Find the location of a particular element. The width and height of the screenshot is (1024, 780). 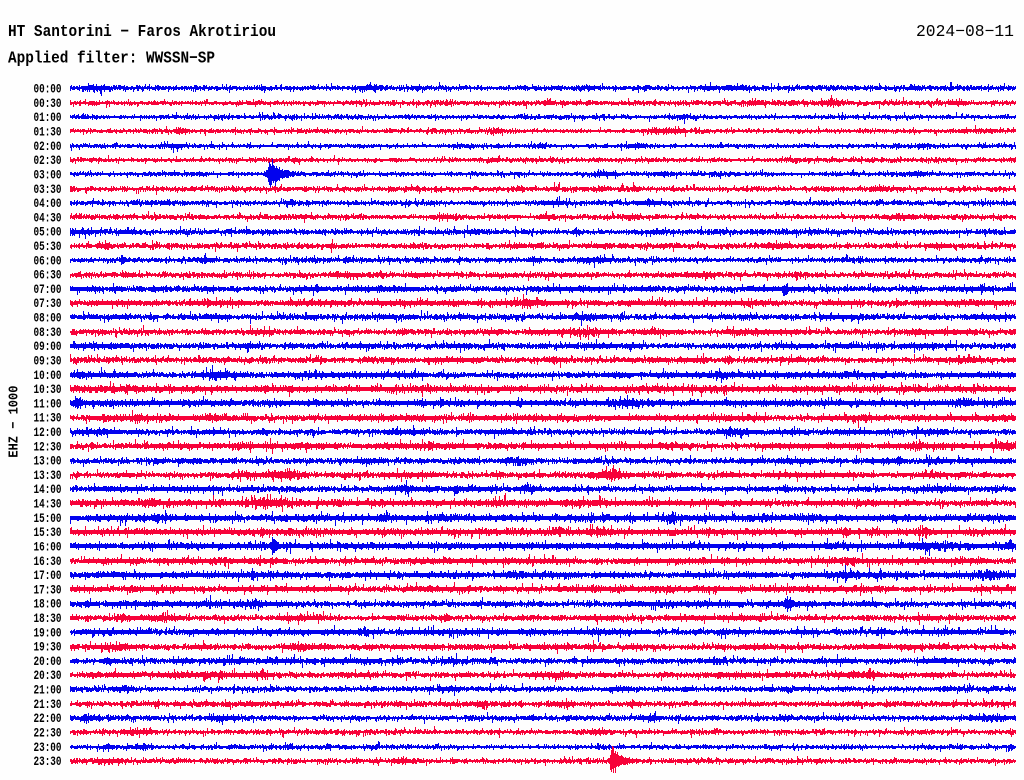

svg-text: 04:00 is located at coordinates (48, 204).